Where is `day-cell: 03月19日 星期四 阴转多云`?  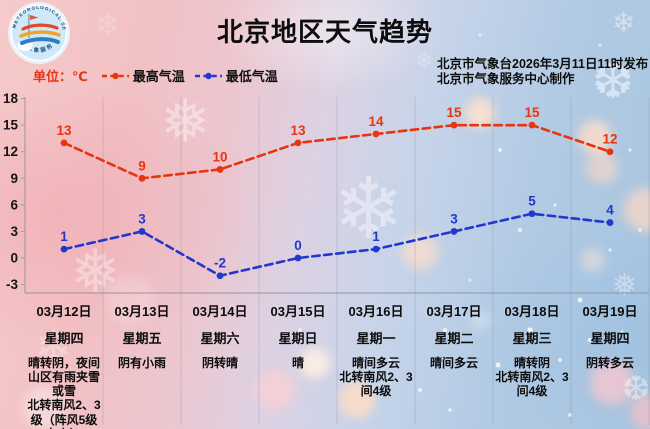 day-cell: 03月19日 星期四 阴转多云 is located at coordinates (610, 363).